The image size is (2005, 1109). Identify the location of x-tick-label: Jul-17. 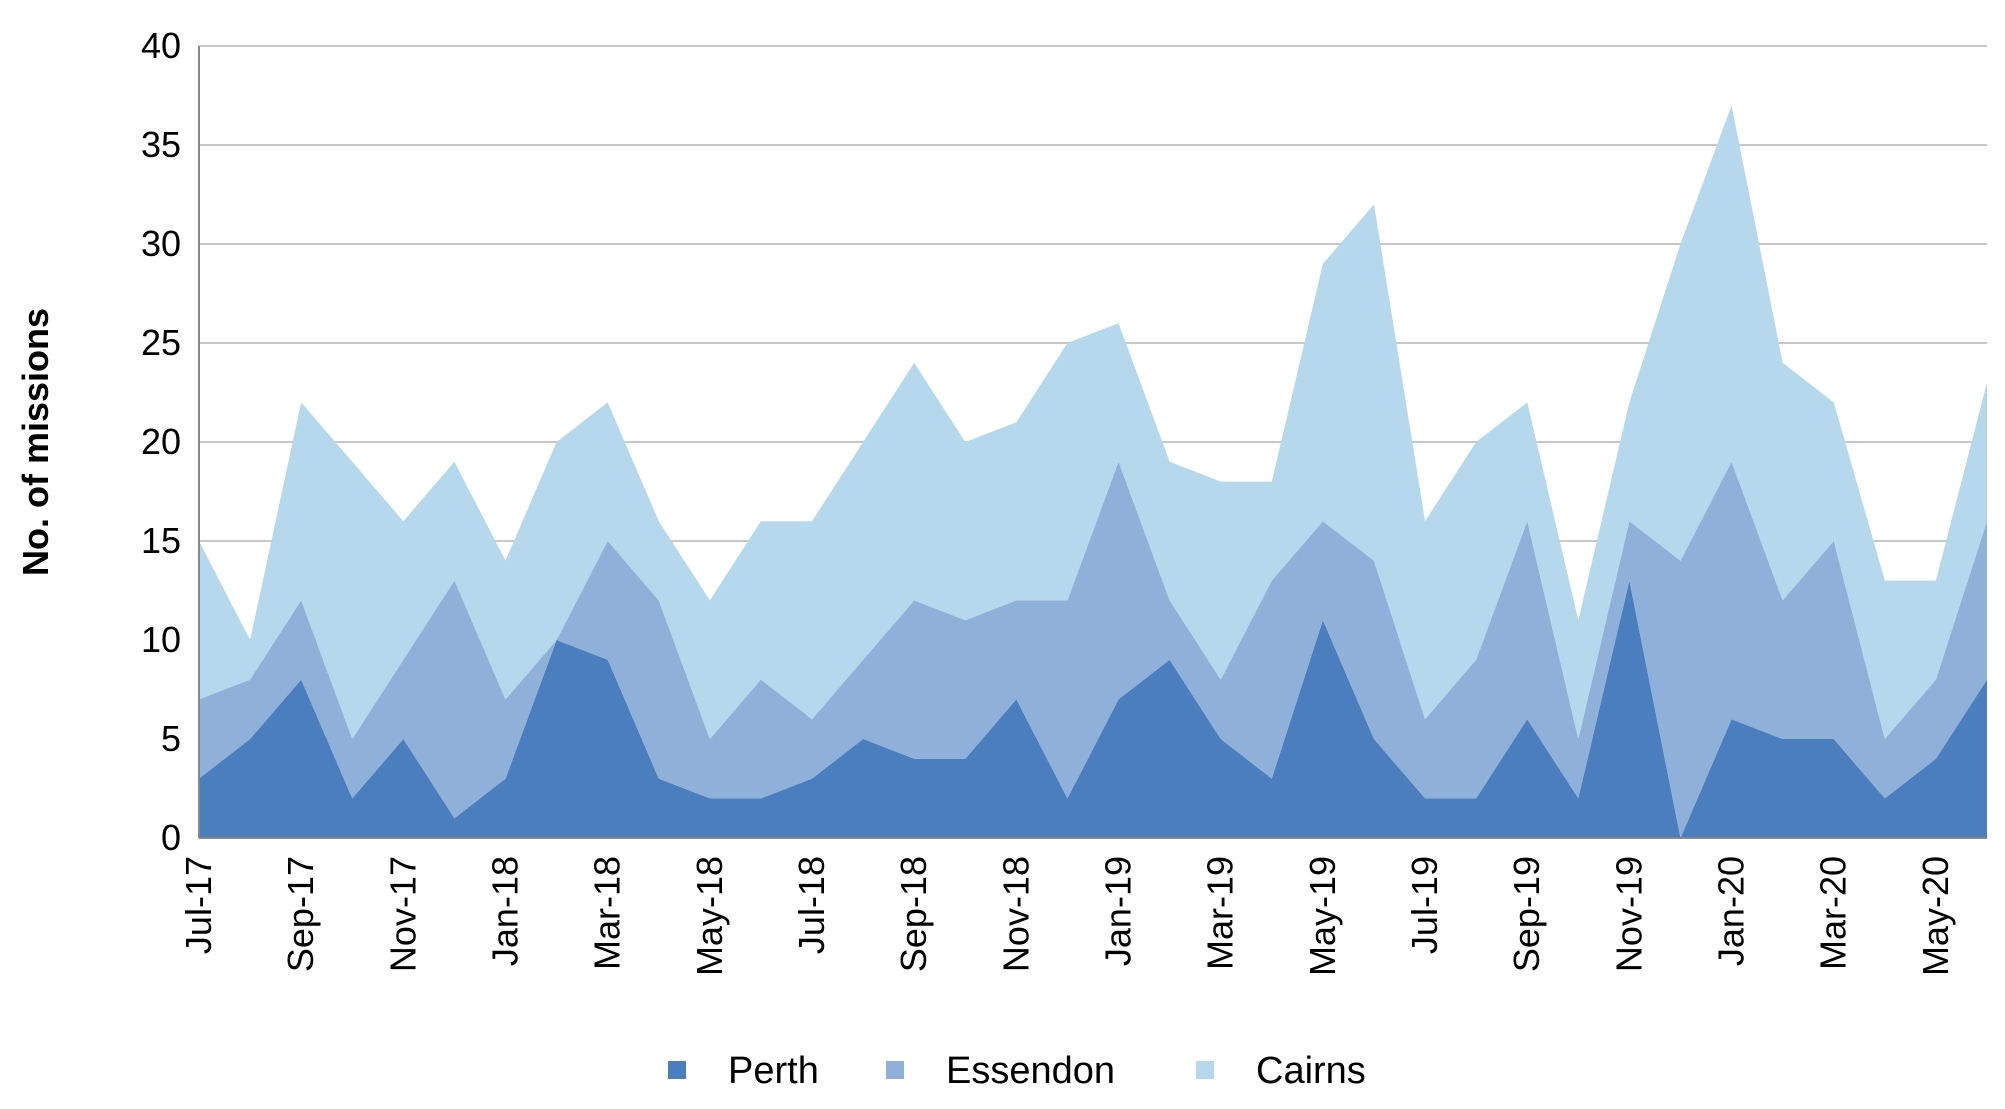
(198, 905).